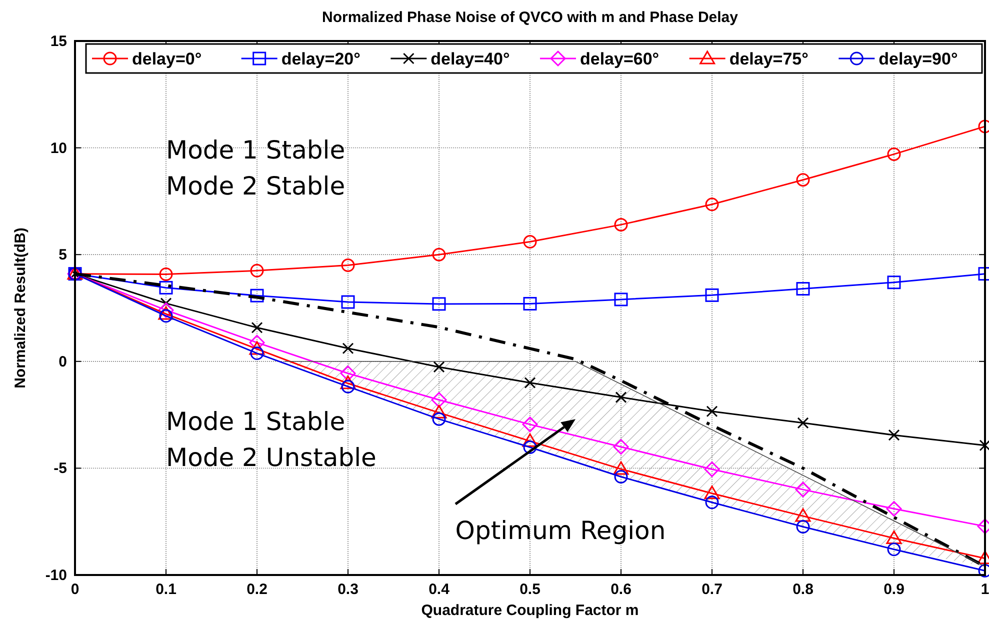 This screenshot has width=989, height=633. Describe the element at coordinates (769, 59) in the screenshot. I see `legend-label: delay=75°` at that location.